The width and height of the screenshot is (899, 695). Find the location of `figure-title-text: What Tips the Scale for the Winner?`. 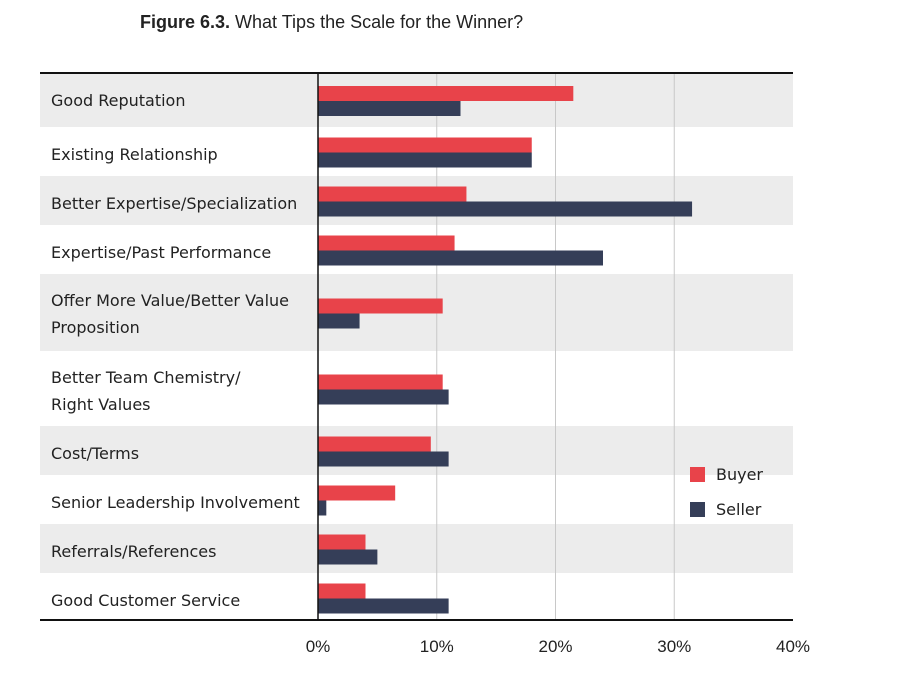

figure-title-text: What Tips the Scale for the Winner? is located at coordinates (379, 22).